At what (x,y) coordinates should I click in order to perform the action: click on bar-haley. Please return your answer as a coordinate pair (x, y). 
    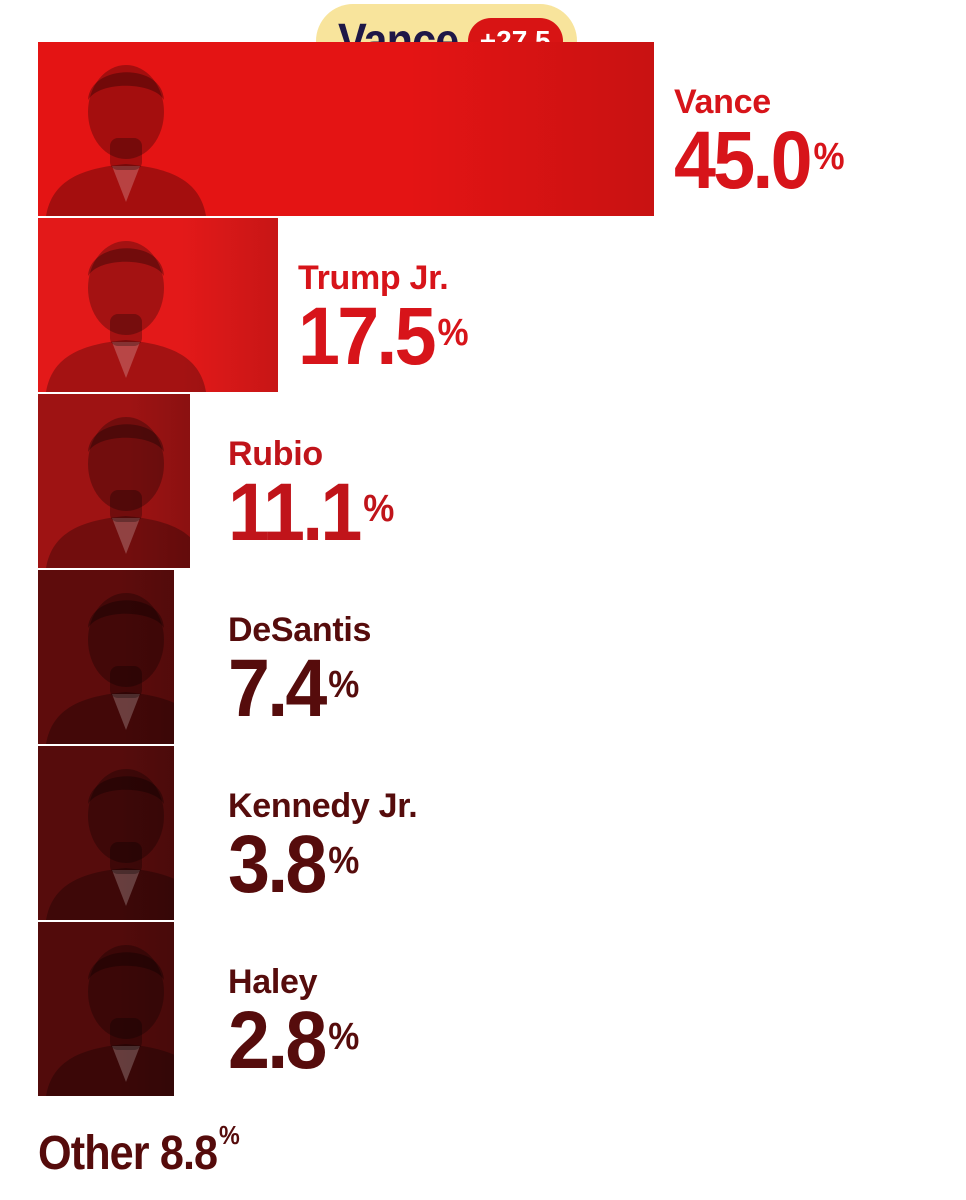
    Looking at the image, I should click on (106, 1009).